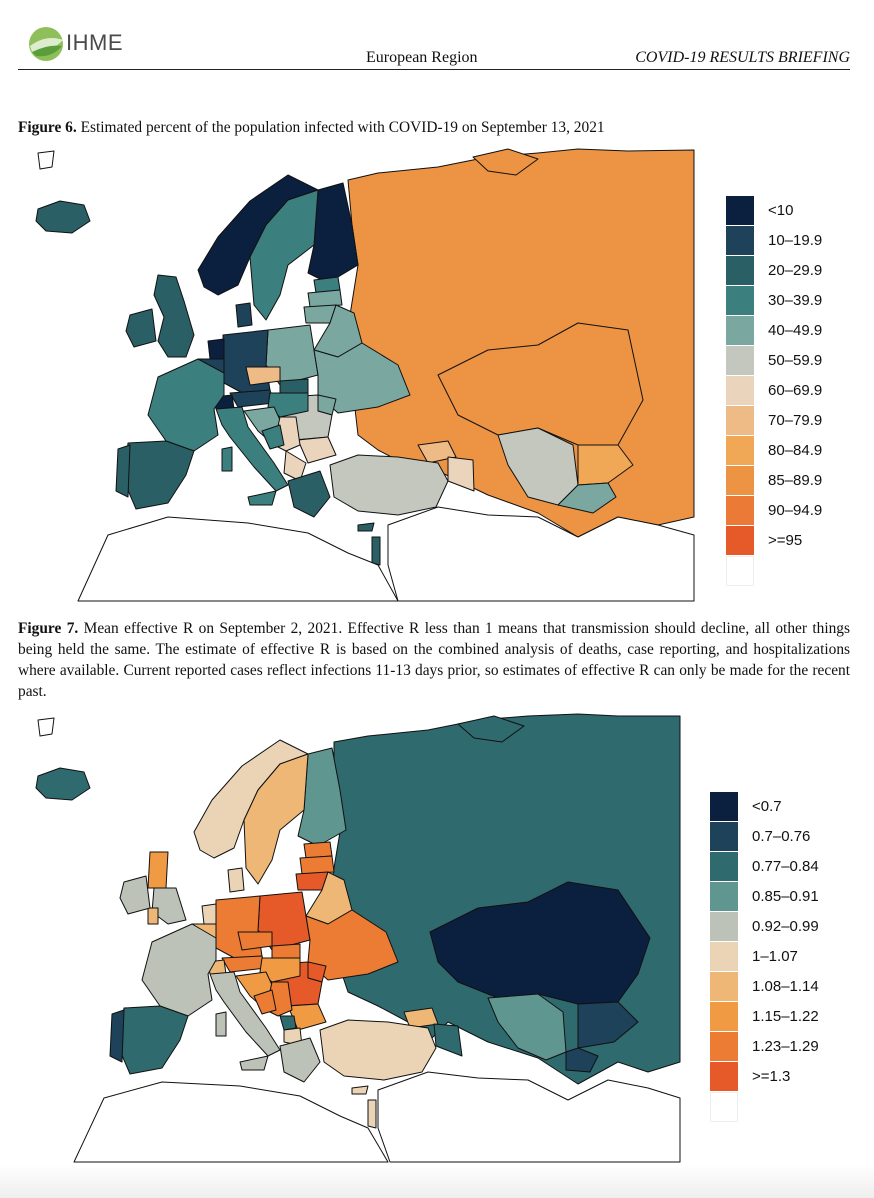 The image size is (874, 1198). What do you see at coordinates (795, 420) in the screenshot?
I see `legend-label: 70–79.9` at bounding box center [795, 420].